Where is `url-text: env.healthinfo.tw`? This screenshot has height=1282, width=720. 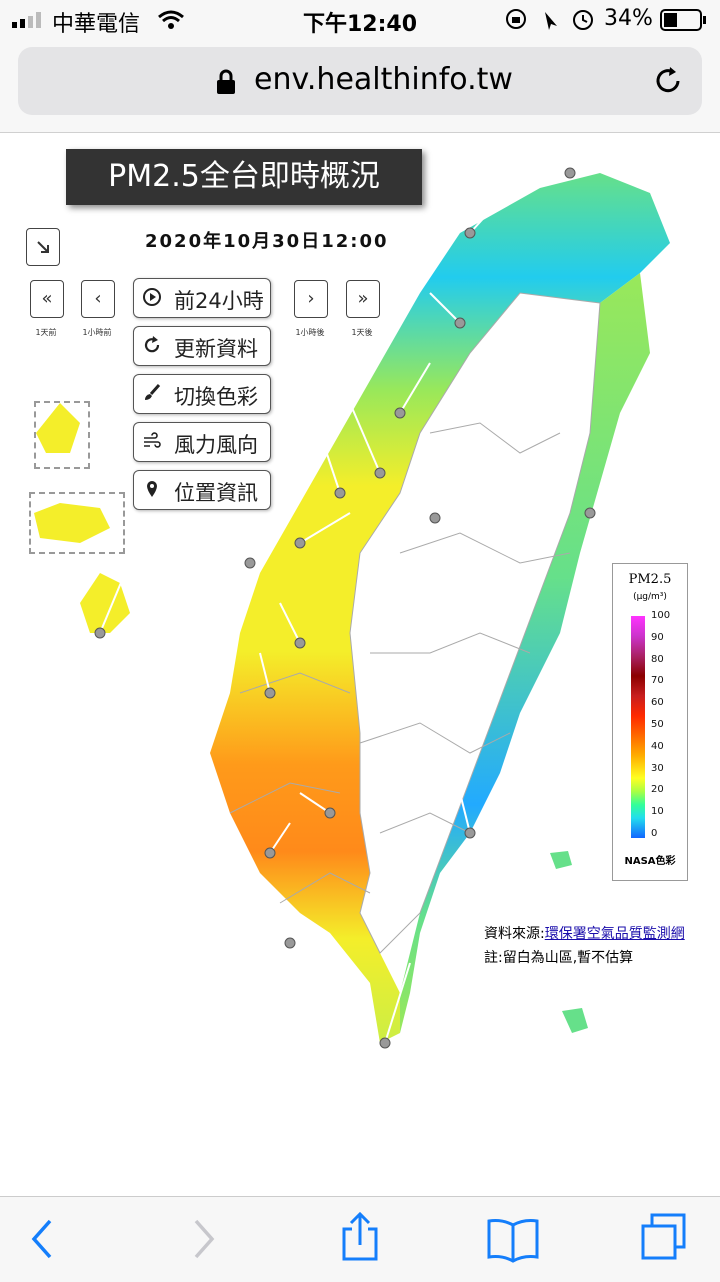
url-text: env.healthinfo.tw is located at coordinates (383, 79).